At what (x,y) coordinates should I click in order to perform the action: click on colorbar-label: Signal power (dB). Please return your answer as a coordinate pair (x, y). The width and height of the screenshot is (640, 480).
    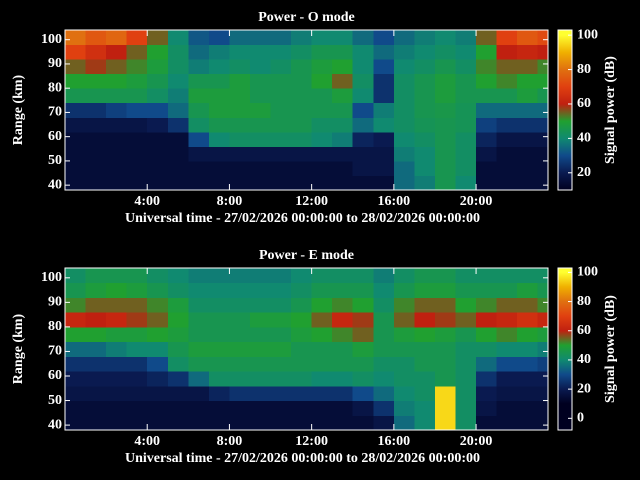
    Looking at the image, I should click on (610, 110).